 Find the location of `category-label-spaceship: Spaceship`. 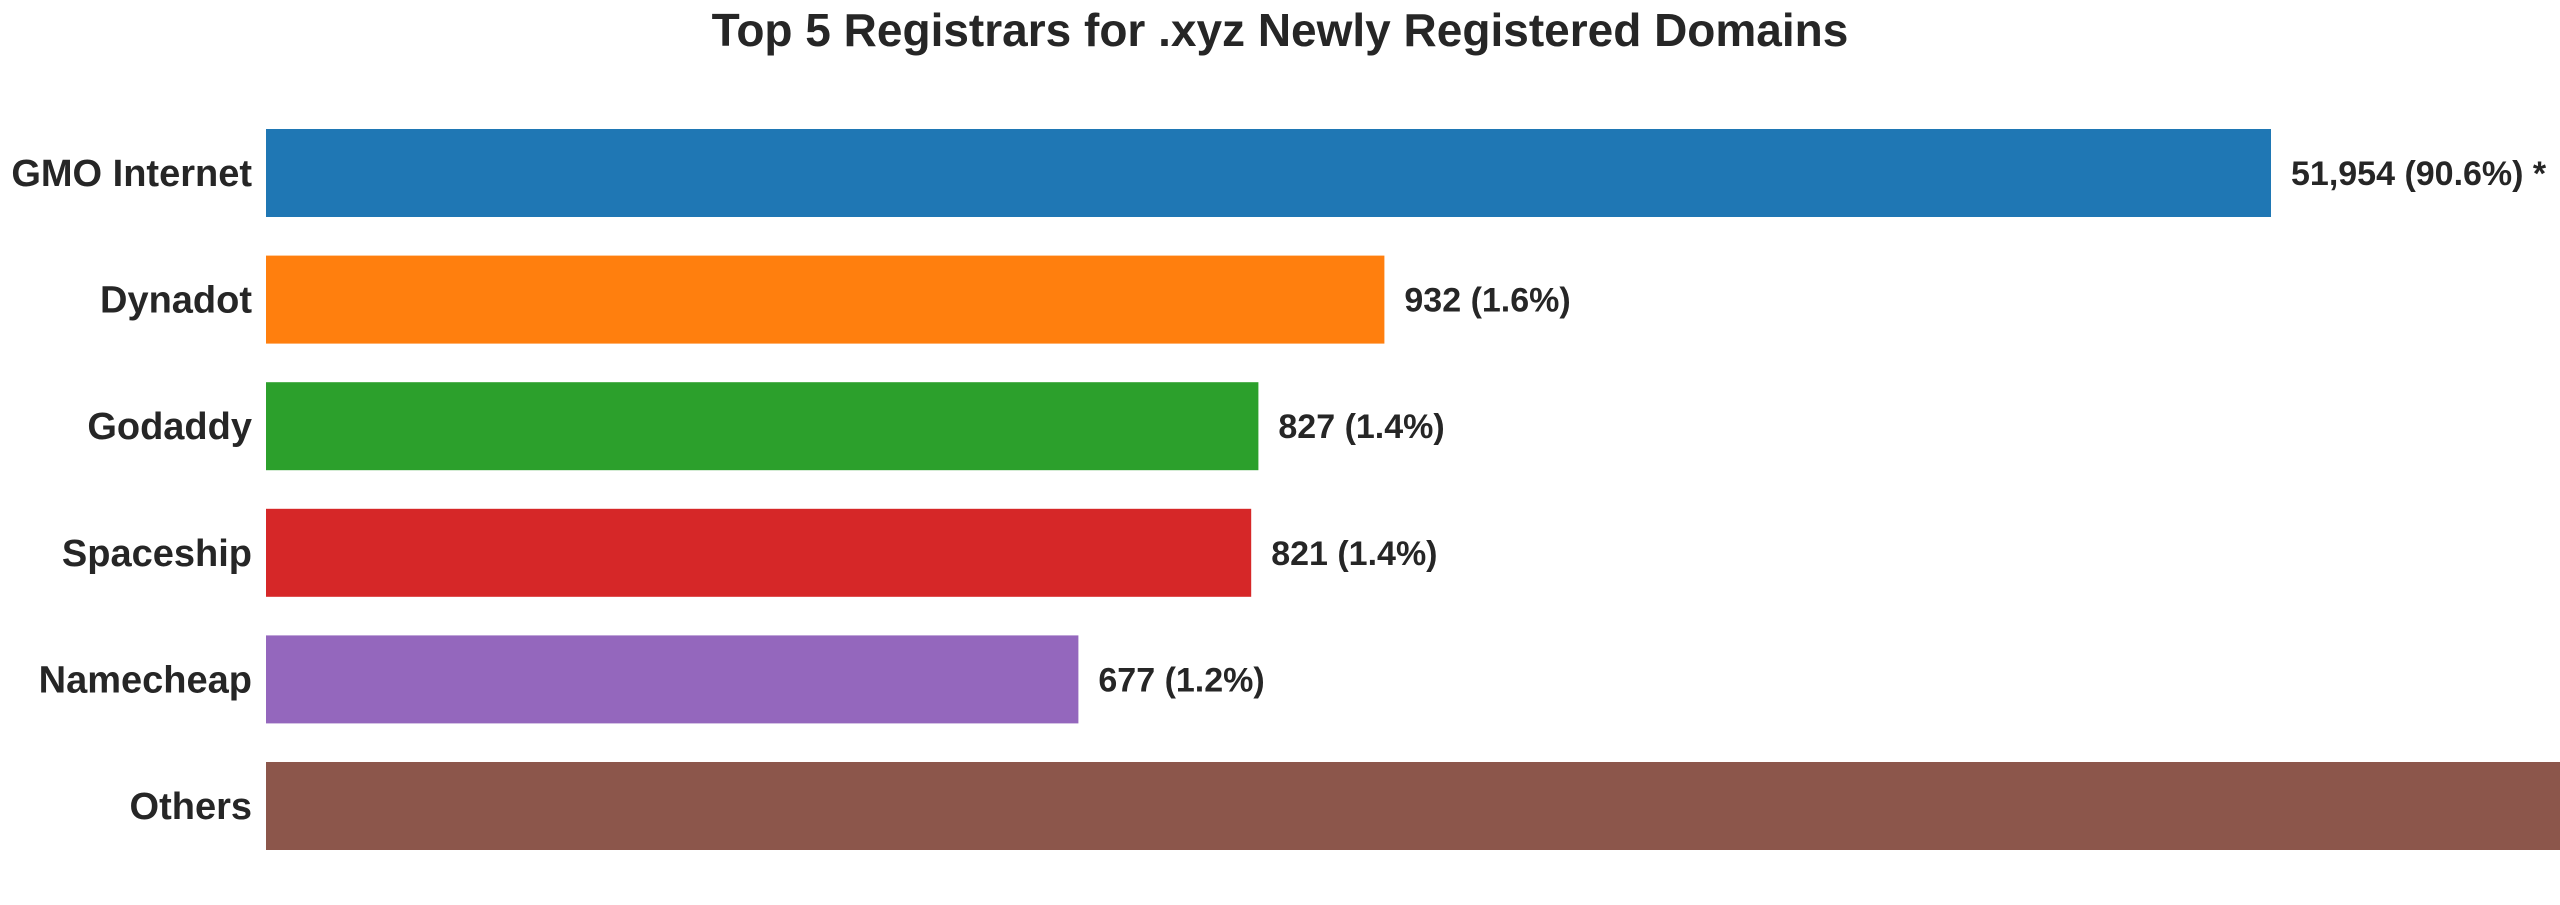

category-label-spaceship: Spaceship is located at coordinates (157, 554).